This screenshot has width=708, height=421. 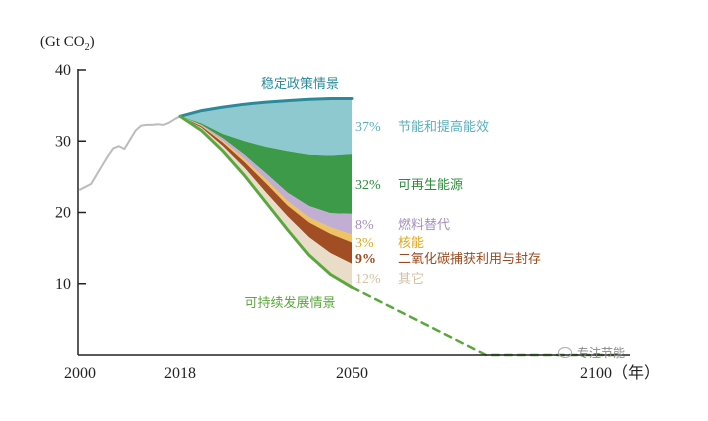 I want to click on wedge-share-4: 9%, so click(x=365, y=259).